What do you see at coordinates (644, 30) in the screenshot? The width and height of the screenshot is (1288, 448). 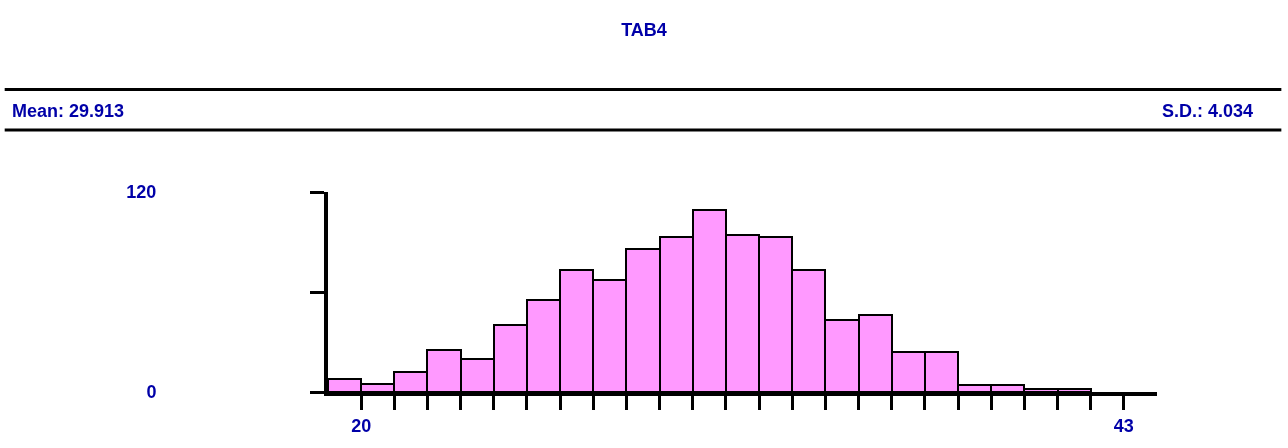 I see `chart-title: TAB4` at bounding box center [644, 30].